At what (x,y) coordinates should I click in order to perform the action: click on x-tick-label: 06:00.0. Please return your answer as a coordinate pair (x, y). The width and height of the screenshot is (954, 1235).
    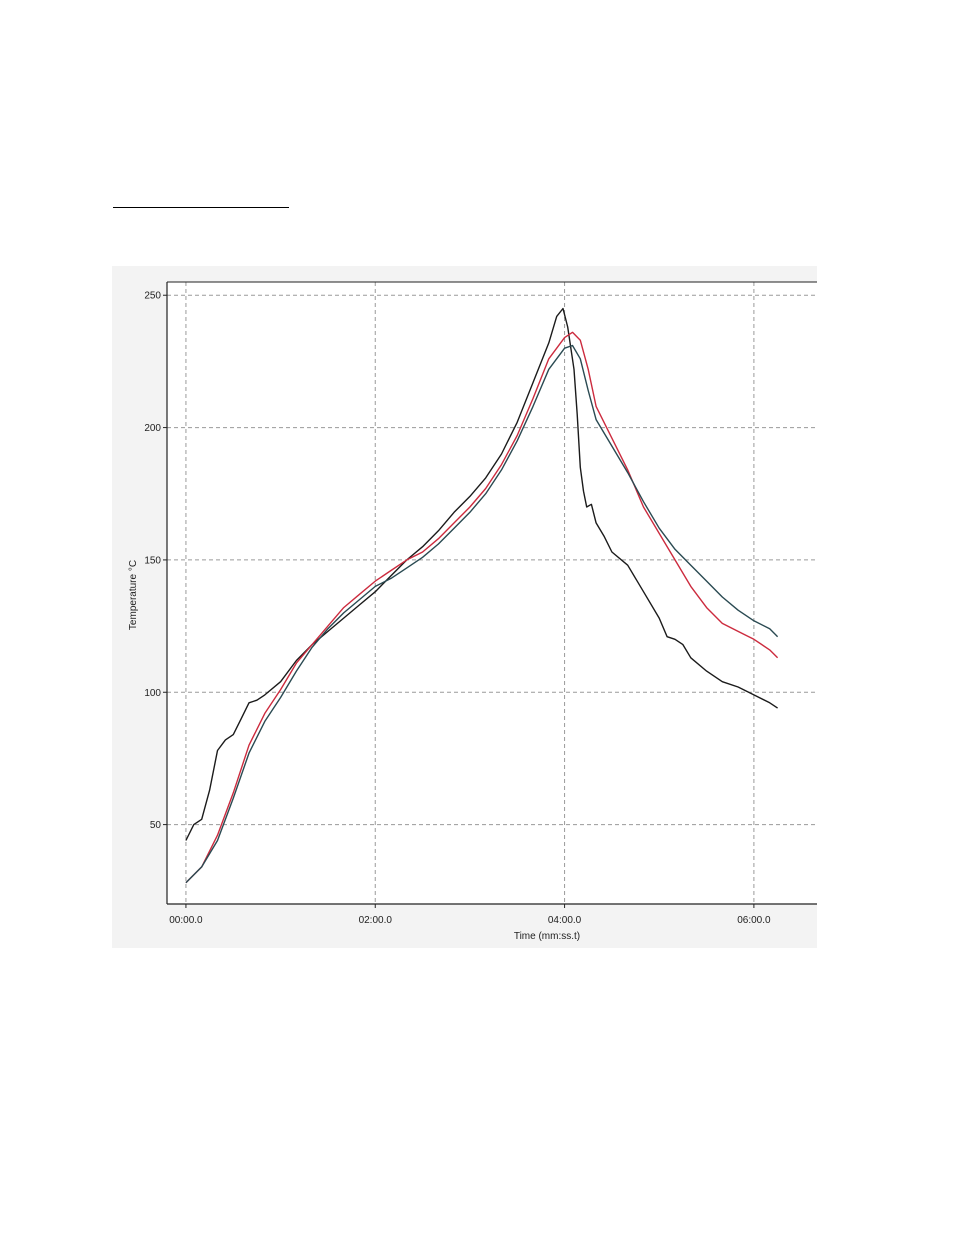
    Looking at the image, I should click on (754, 920).